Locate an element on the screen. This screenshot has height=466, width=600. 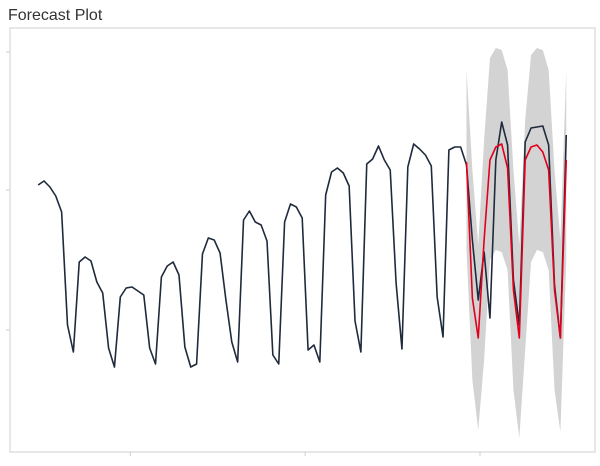
forecast-band is located at coordinates (516, 243).